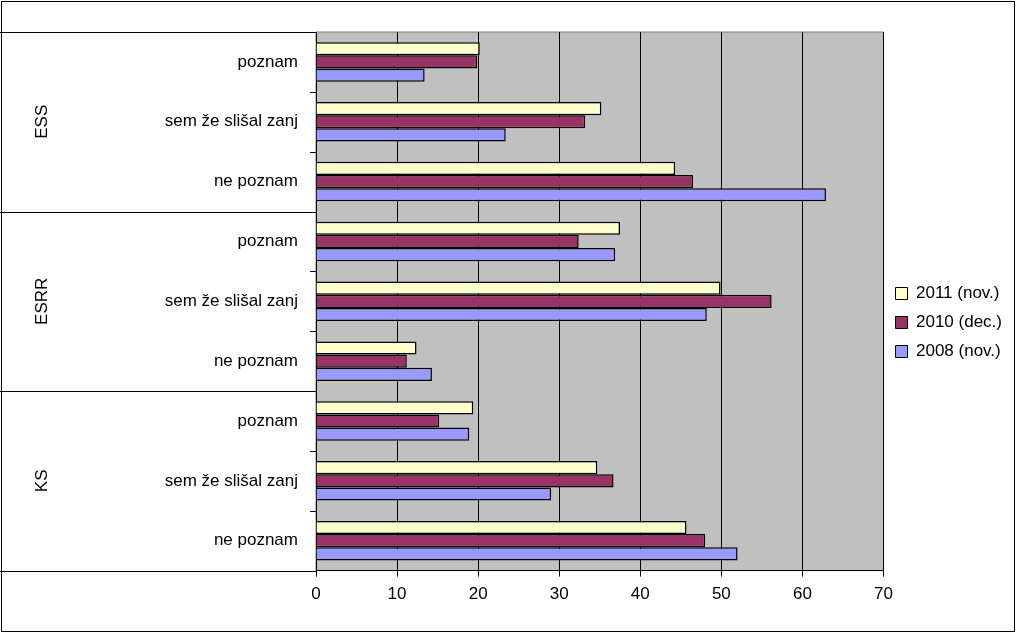 Image resolution: width=1016 pixels, height=633 pixels. Describe the element at coordinates (958, 293) in the screenshot. I see `legend-label: 2011 (nov.)` at that location.